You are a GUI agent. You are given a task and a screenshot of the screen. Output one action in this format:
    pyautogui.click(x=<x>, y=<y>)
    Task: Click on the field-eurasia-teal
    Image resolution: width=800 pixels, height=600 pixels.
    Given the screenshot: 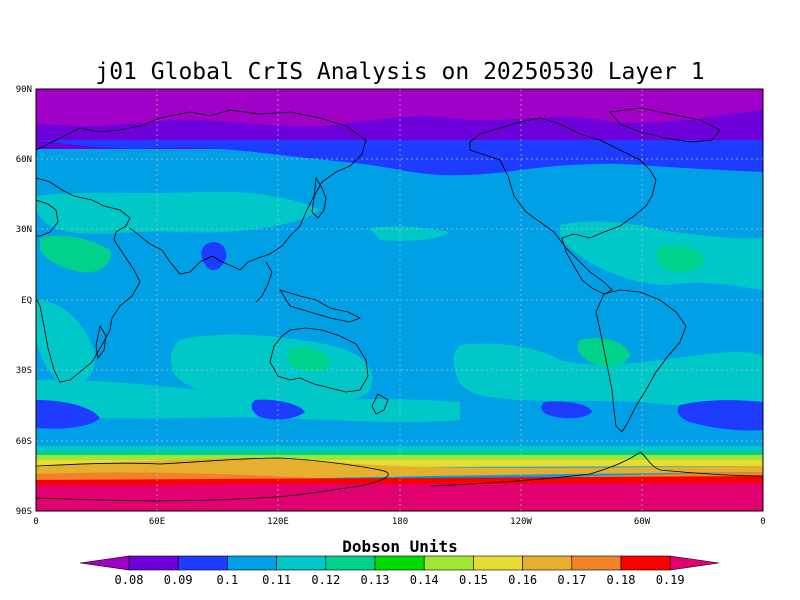 What is the action you would take?
    pyautogui.click(x=178, y=212)
    